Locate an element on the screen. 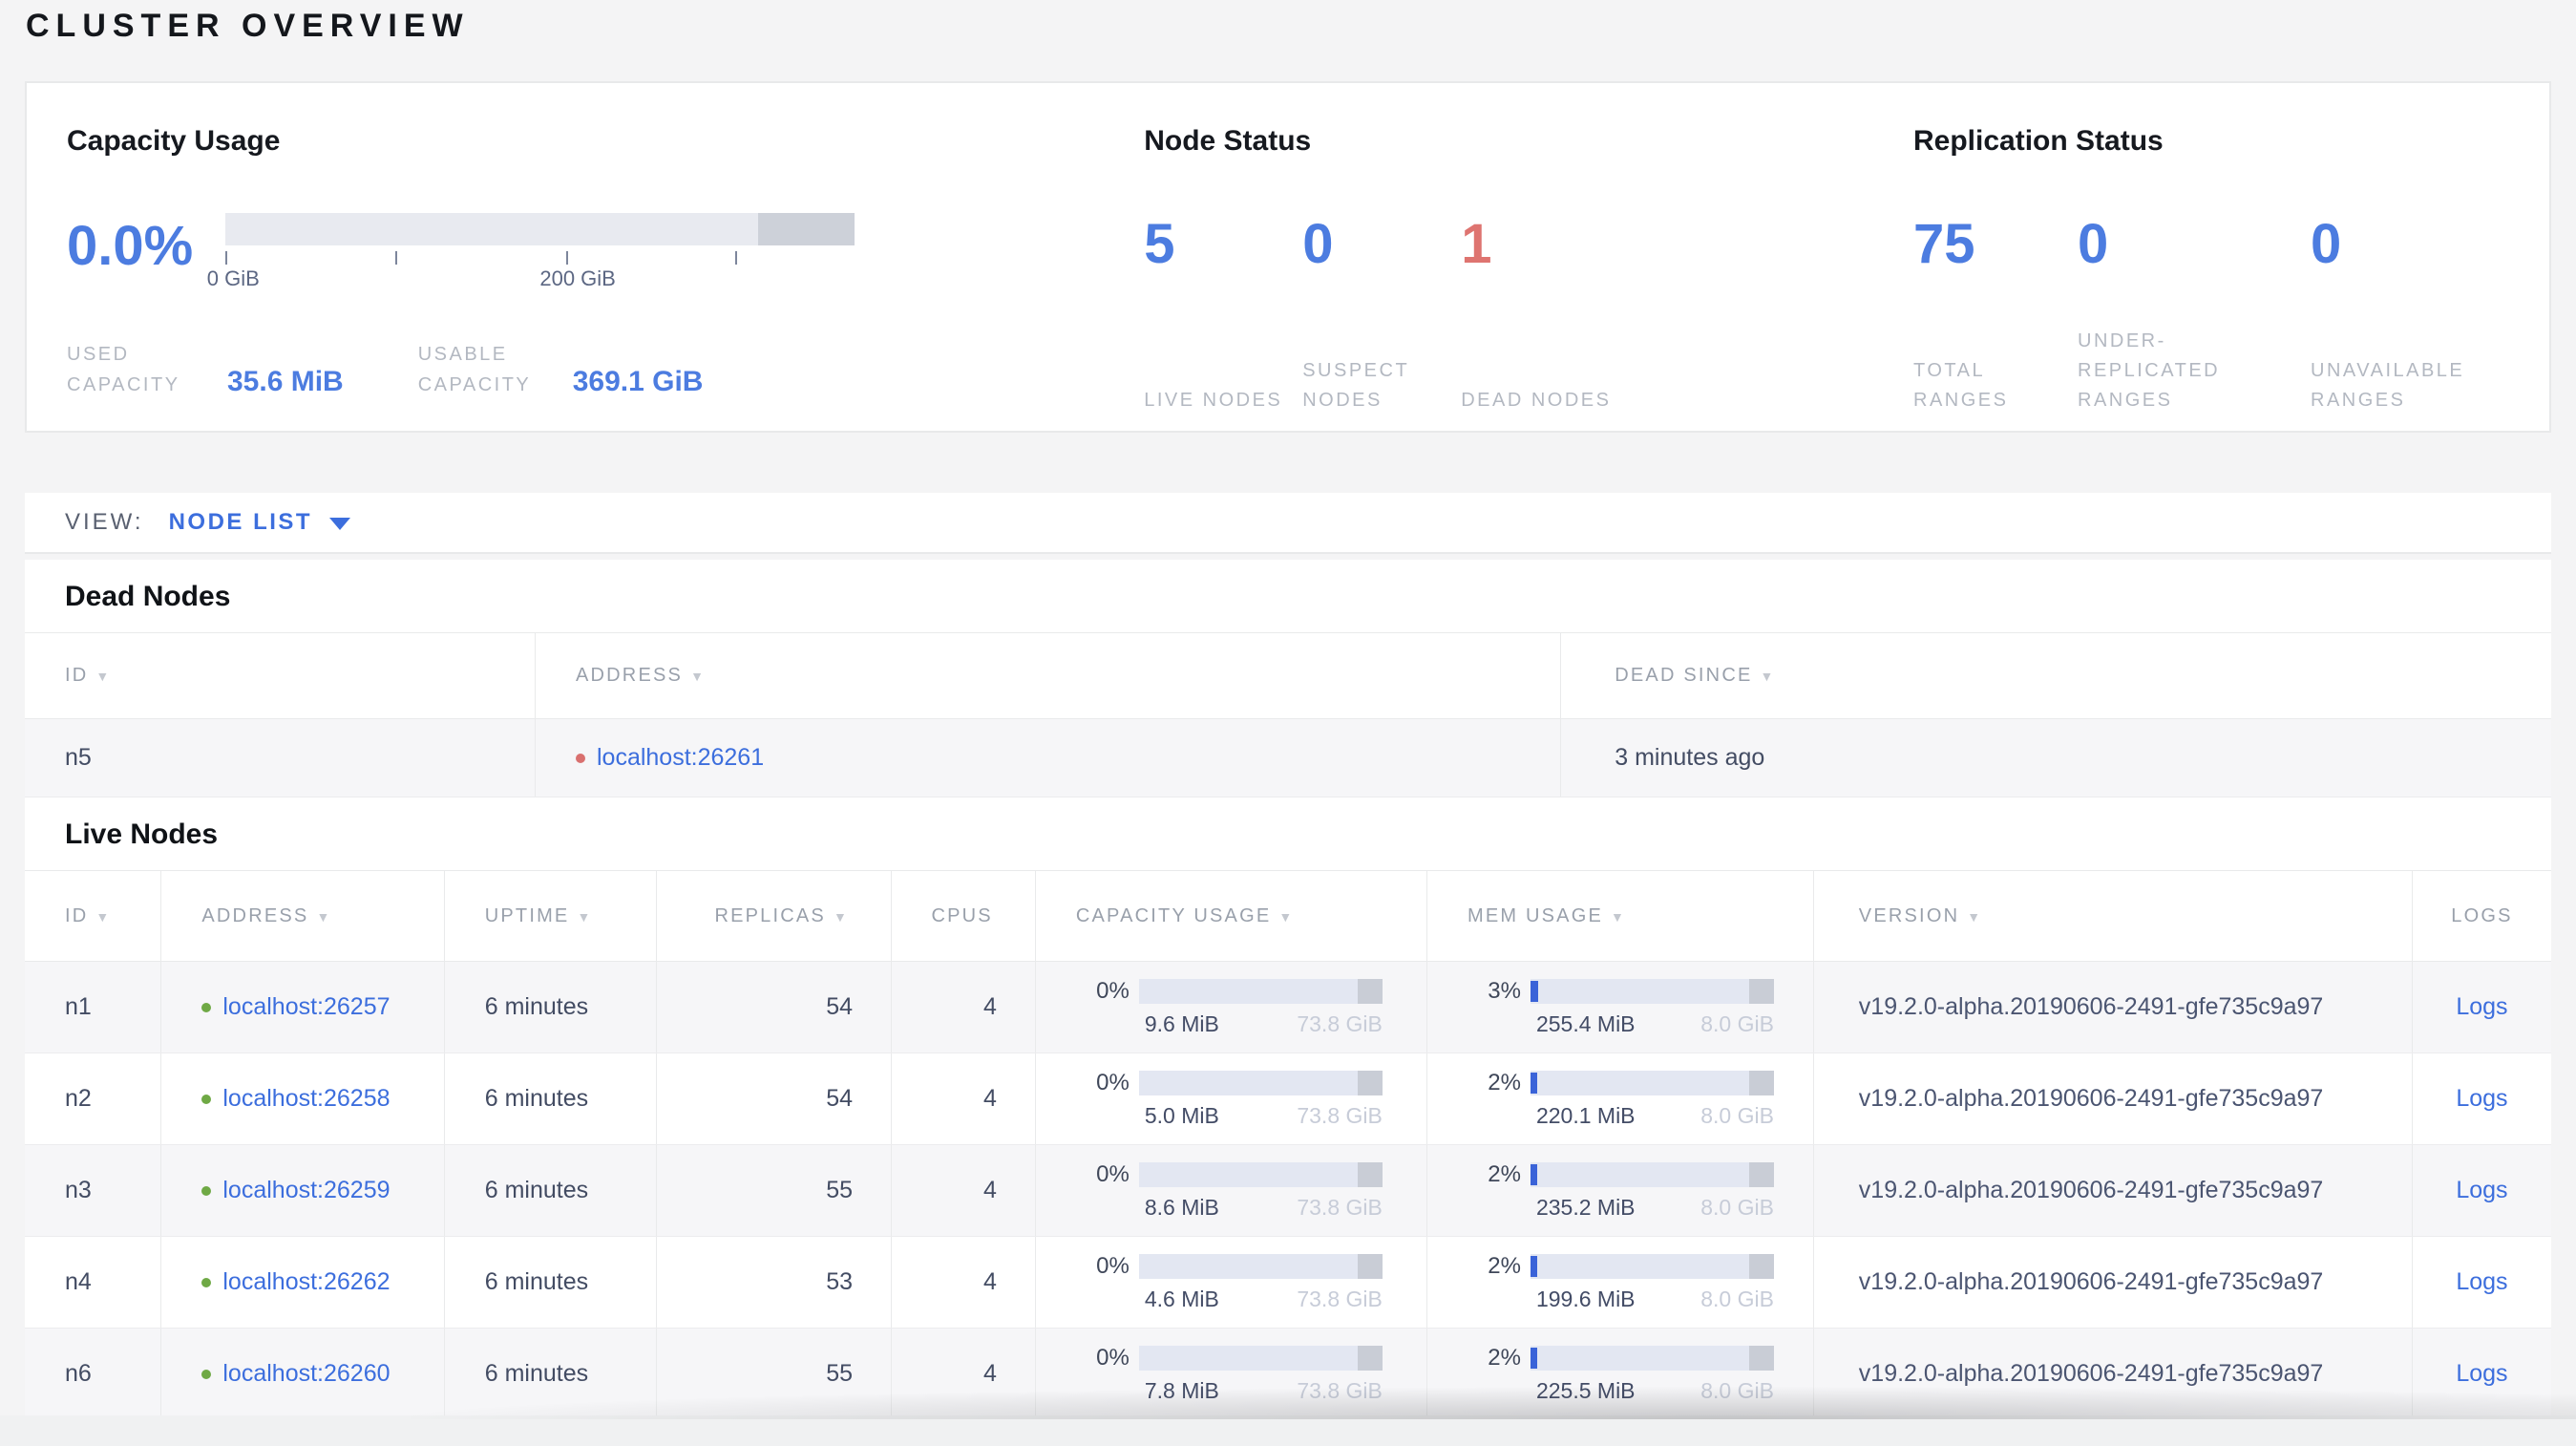 The height and width of the screenshot is (1446, 2576). dead-col-id: ID ▼ is located at coordinates (280, 675).